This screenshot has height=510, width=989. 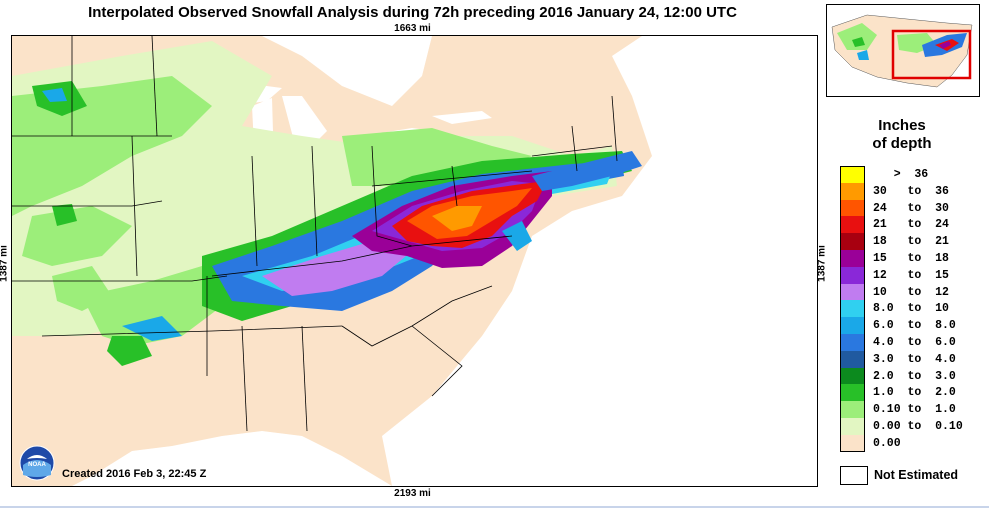 I want to click on legend-label: 12 to 15, so click(x=911, y=275).